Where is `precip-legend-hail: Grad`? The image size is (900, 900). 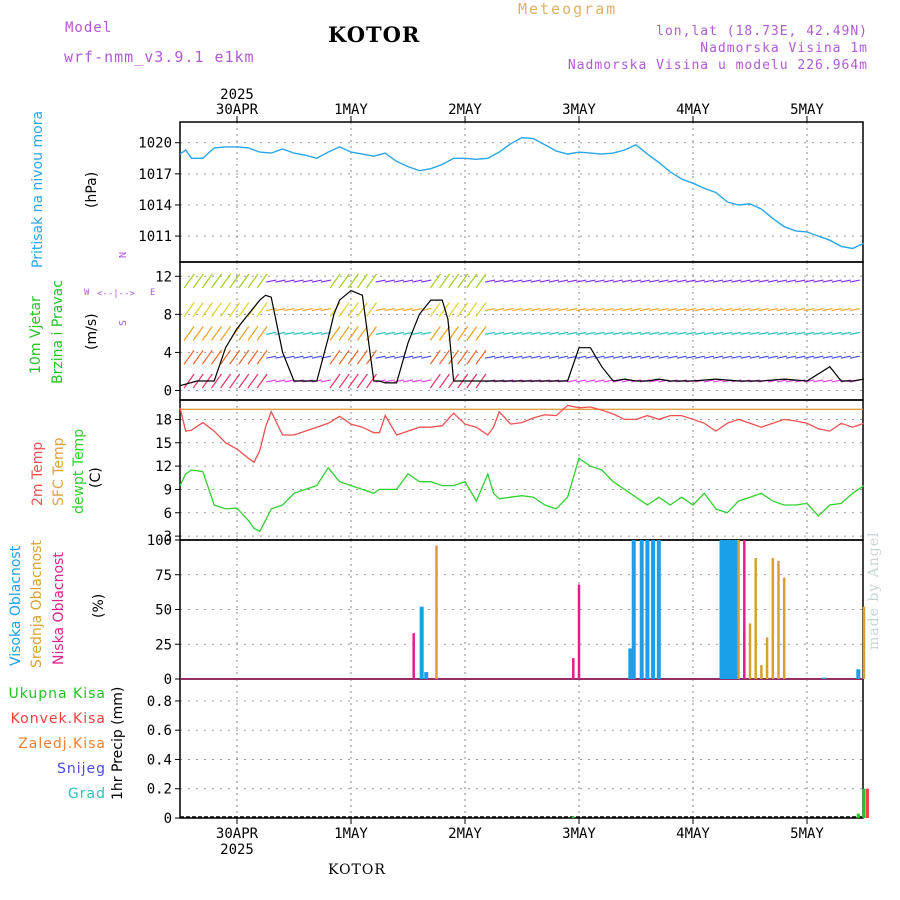
precip-legend-hail: Grad is located at coordinates (86, 794).